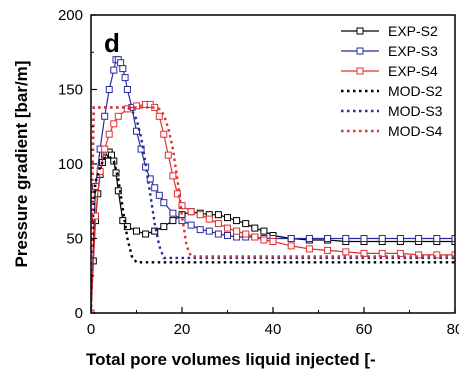 This screenshot has width=459, height=376. Describe the element at coordinates (273, 329) in the screenshot. I see `x-tick-label: 40` at that location.